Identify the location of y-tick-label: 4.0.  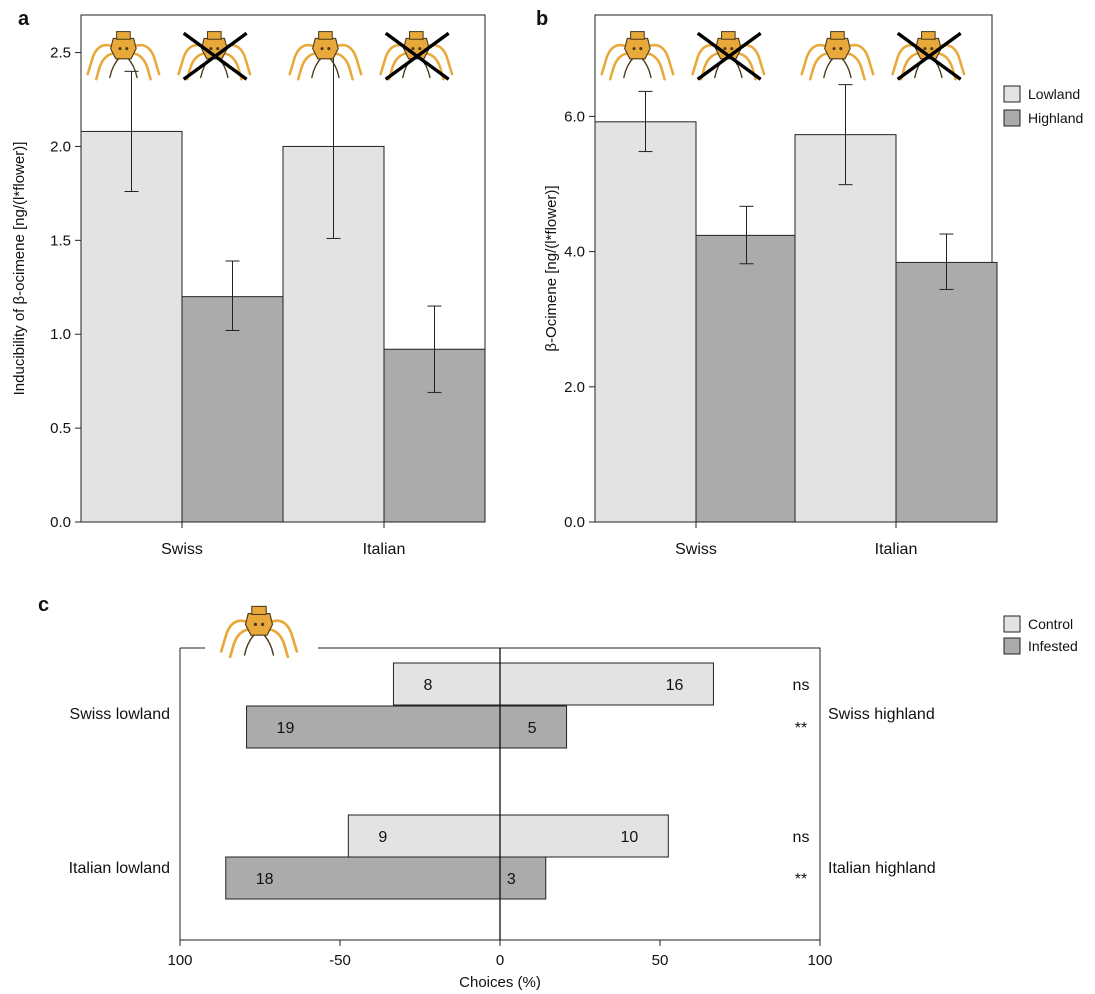
(574, 252).